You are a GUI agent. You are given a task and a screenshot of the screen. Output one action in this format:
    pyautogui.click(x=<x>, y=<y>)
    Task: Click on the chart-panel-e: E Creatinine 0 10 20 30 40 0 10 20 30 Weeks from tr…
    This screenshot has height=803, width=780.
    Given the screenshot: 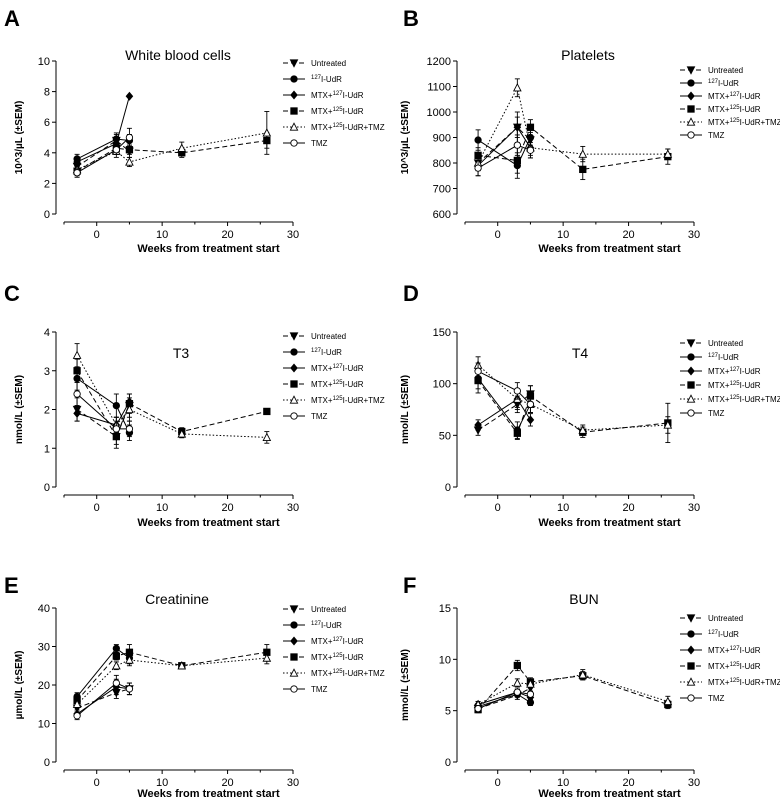 What is the action you would take?
    pyautogui.click(x=194, y=686)
    